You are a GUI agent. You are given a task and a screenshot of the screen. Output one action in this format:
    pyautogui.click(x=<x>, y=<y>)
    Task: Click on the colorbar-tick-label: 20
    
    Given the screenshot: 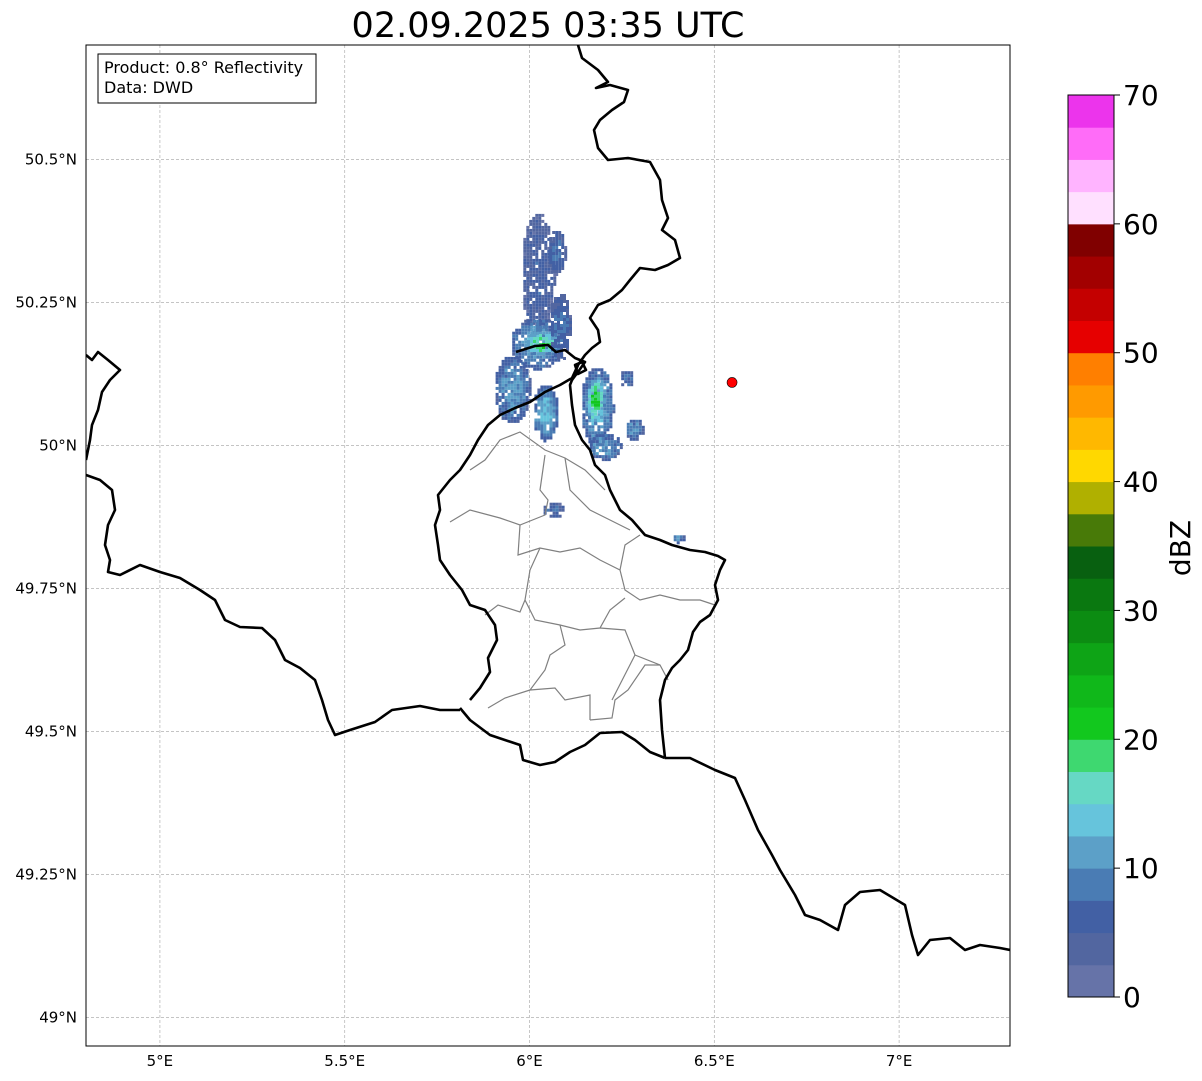 What is the action you would take?
    pyautogui.click(x=1141, y=739)
    